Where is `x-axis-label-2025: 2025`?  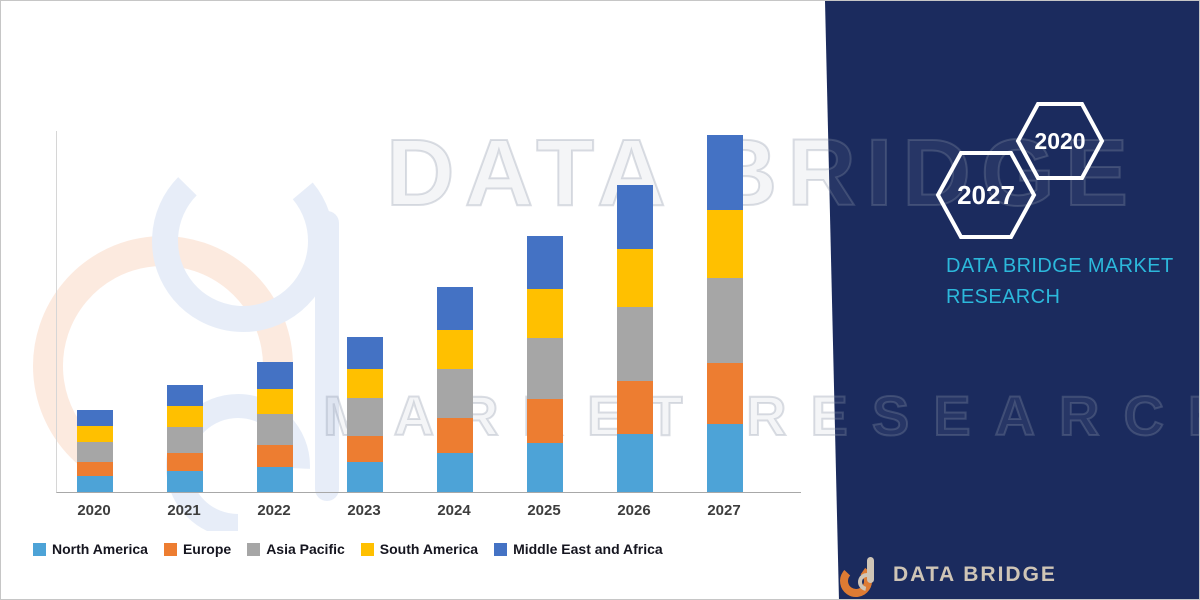 x-axis-label-2025: 2025 is located at coordinates (544, 510).